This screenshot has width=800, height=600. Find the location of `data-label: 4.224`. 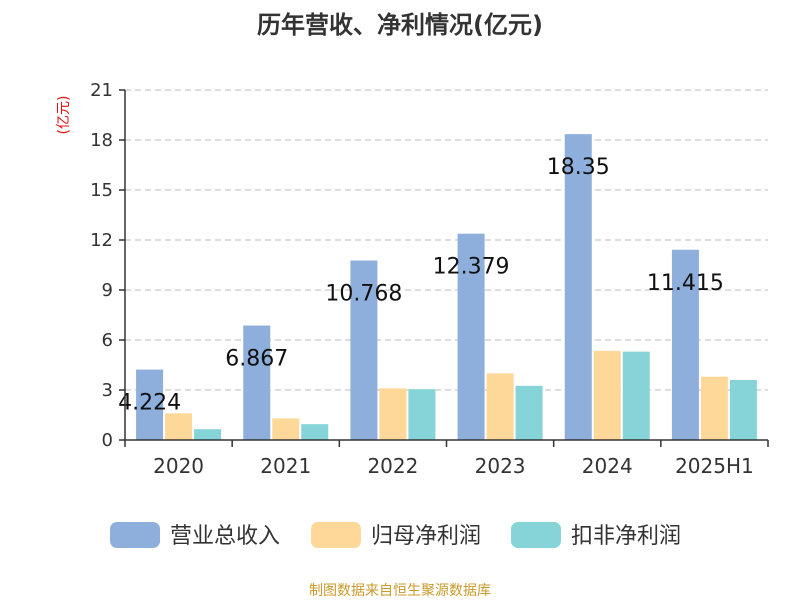

data-label: 4.224 is located at coordinates (149, 403).